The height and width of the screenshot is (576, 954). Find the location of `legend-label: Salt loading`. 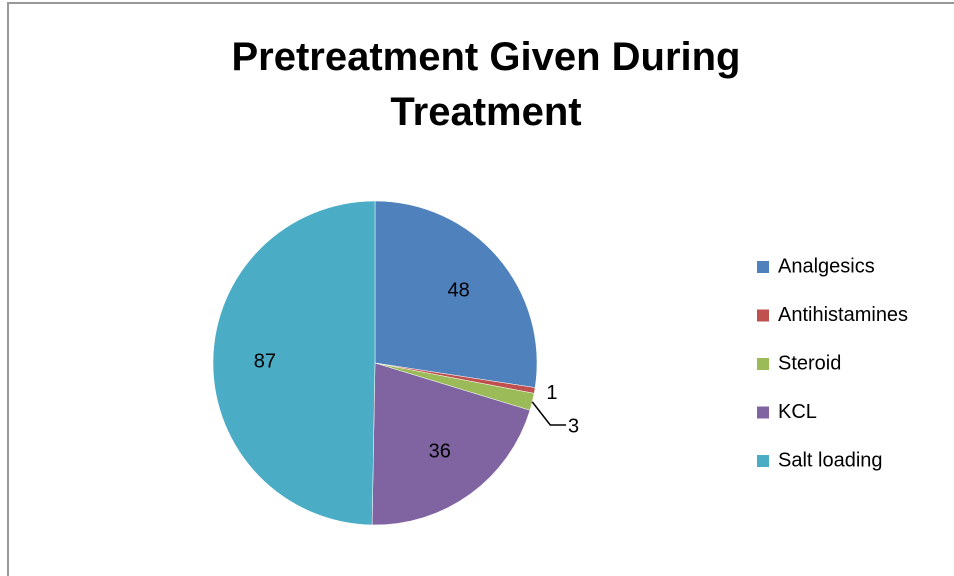

legend-label: Salt loading is located at coordinates (830, 460).